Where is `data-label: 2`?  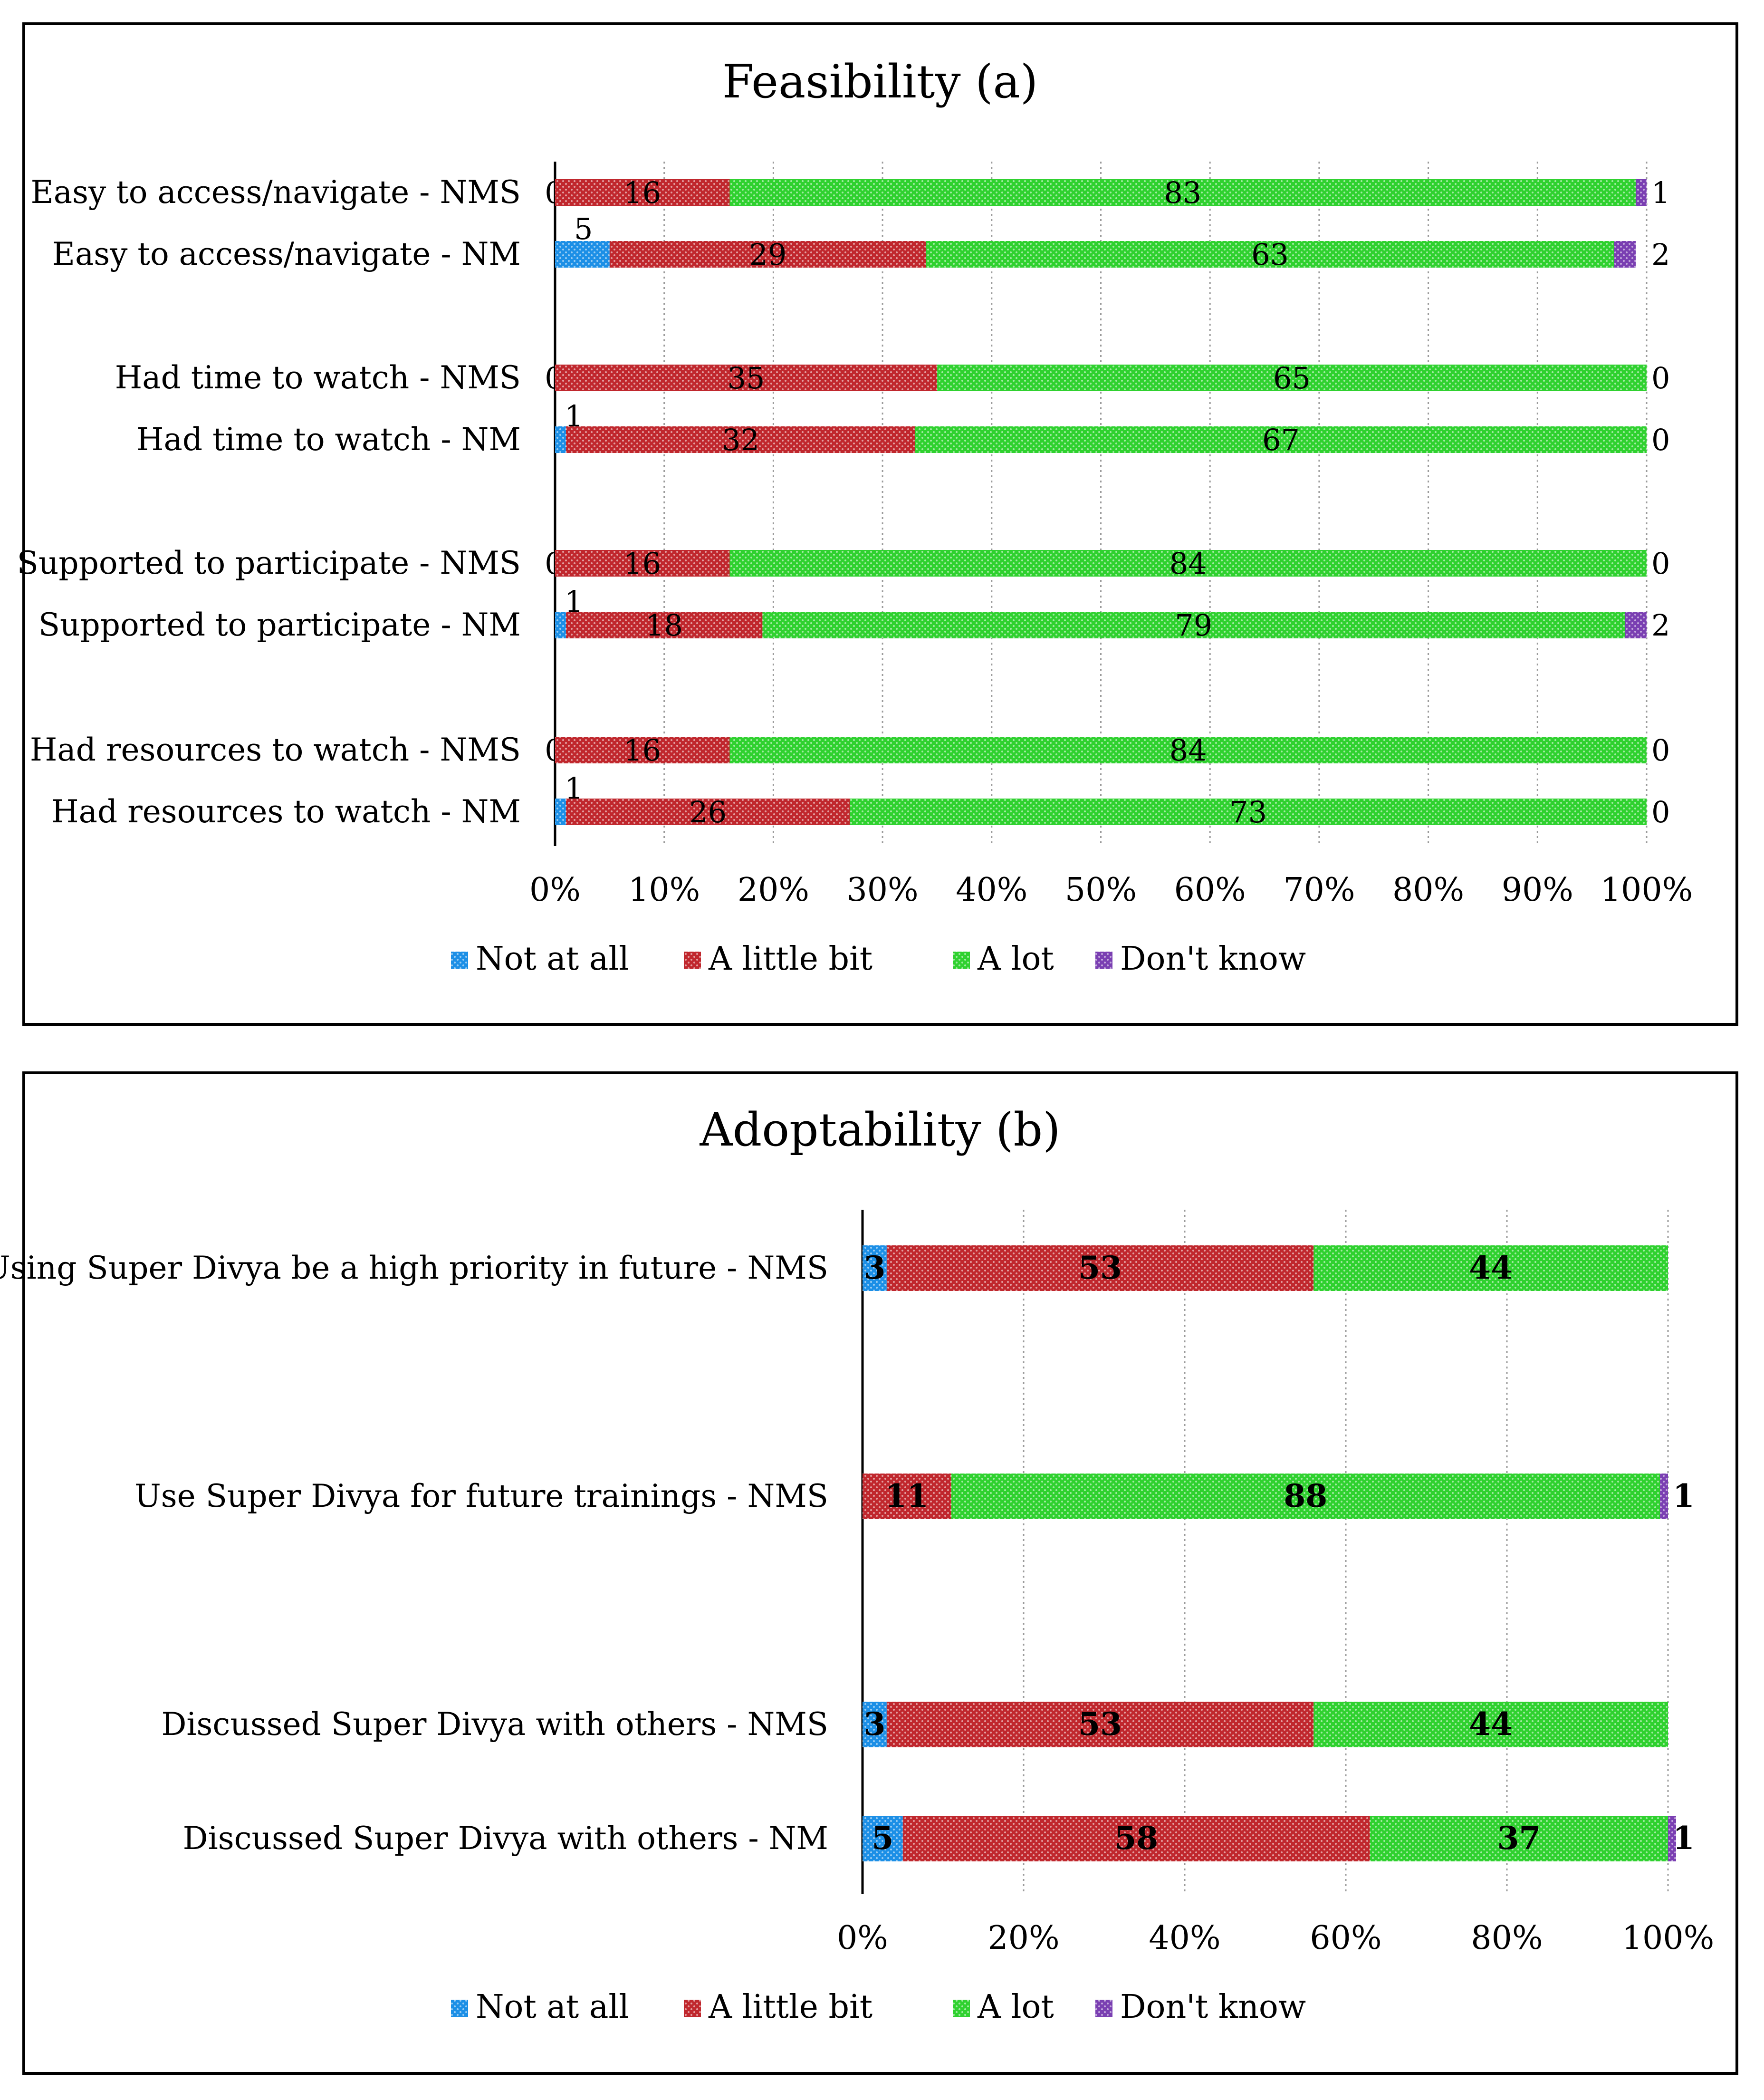
data-label: 2 is located at coordinates (1660, 625).